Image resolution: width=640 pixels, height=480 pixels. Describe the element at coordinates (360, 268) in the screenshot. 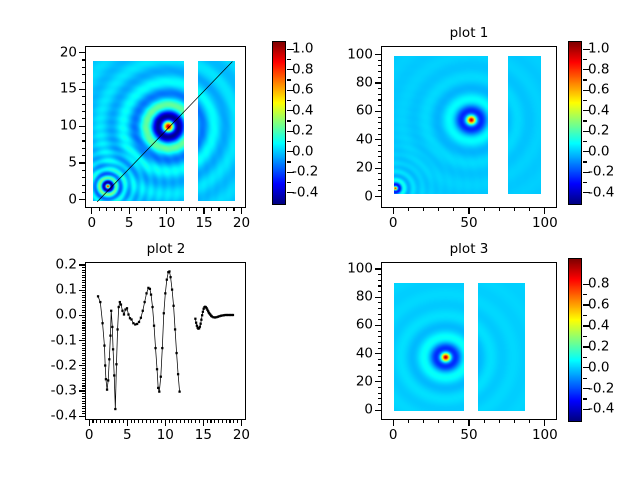

I see `y-tick-label: 100` at that location.